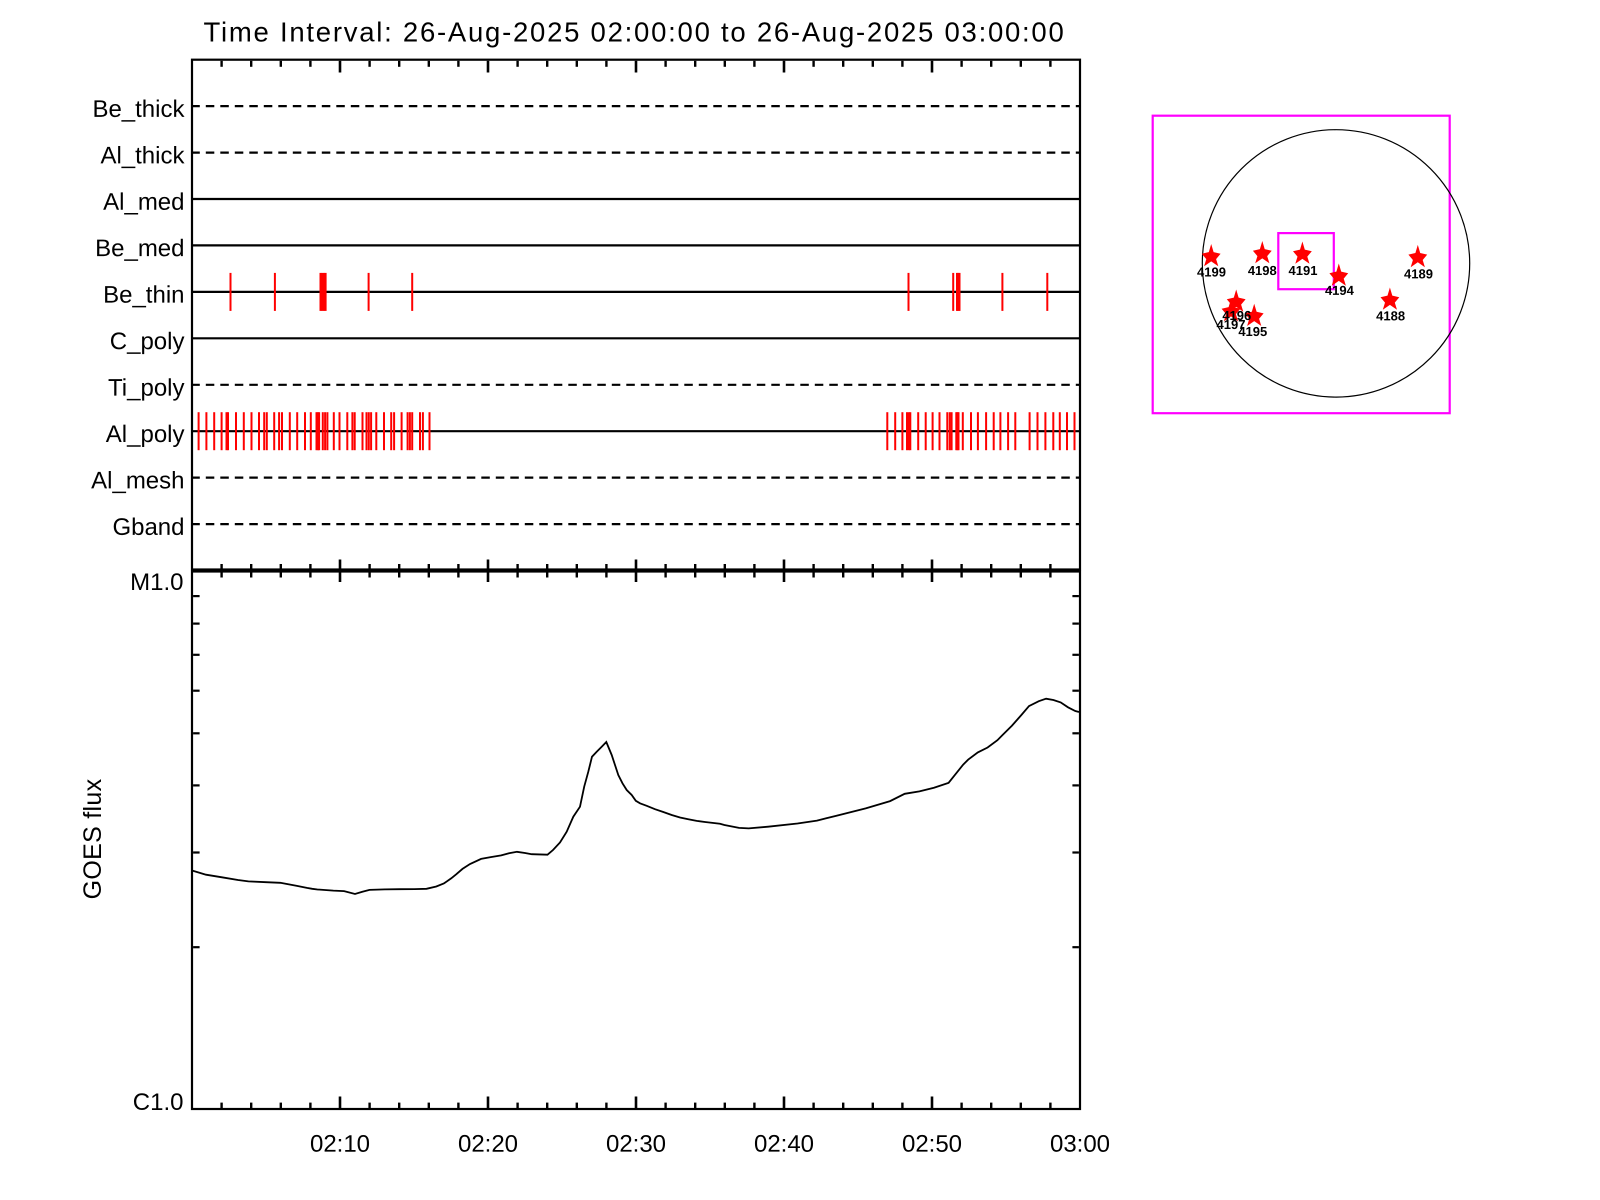 The image size is (1600, 1200). Describe the element at coordinates (488, 1144) in the screenshot. I see `svg-text: 02:20` at that location.